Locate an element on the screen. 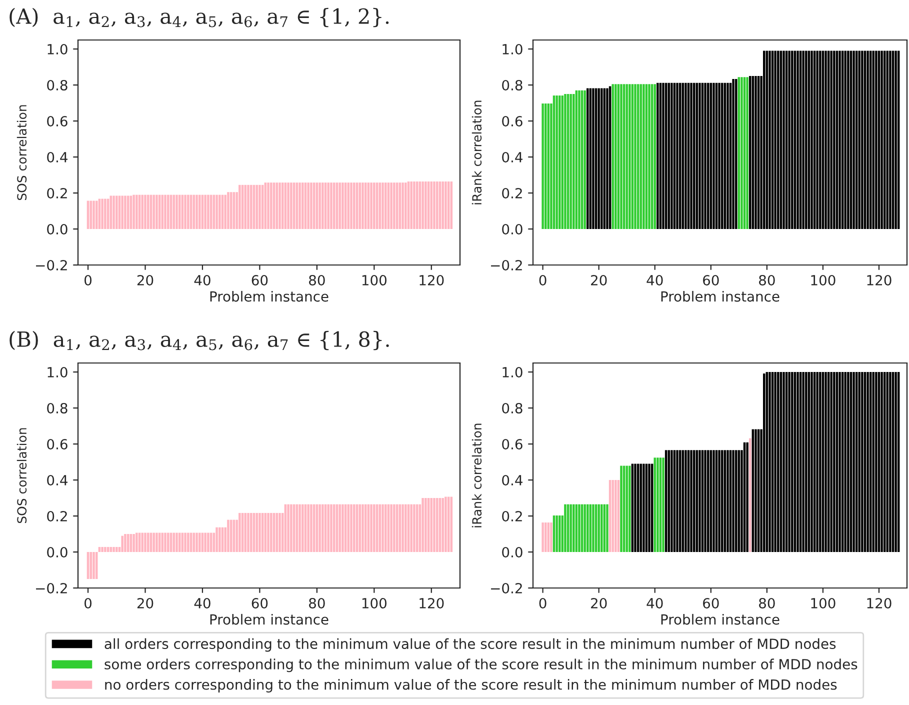  y-tick-label: 0.6 is located at coordinates (512, 444).